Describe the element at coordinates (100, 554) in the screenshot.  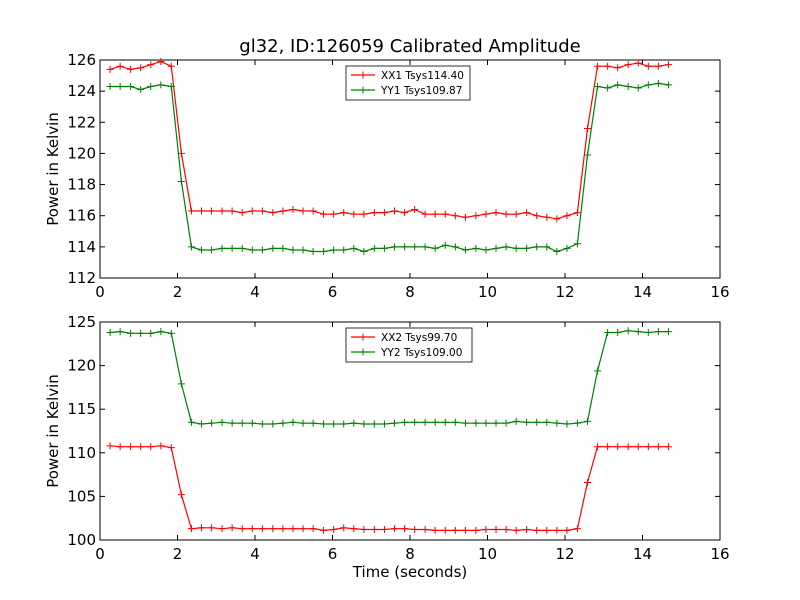
I see `x-tick-label: 0` at that location.